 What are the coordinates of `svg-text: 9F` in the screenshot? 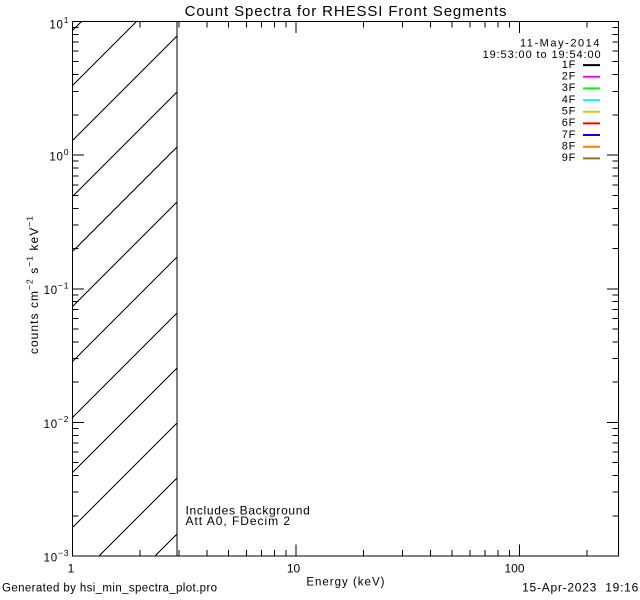 It's located at (569, 158).